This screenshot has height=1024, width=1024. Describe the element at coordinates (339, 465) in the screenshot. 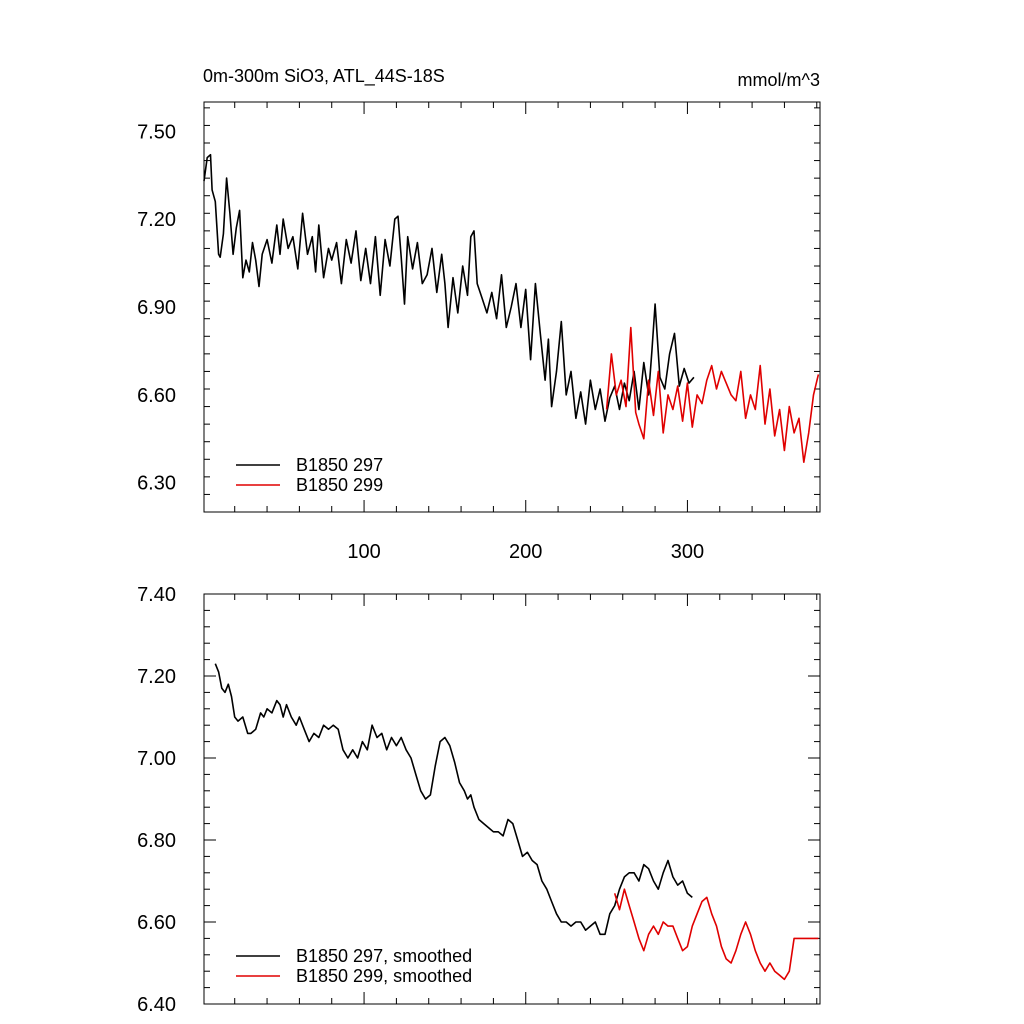

I see `legend-label: B1850 297` at that location.